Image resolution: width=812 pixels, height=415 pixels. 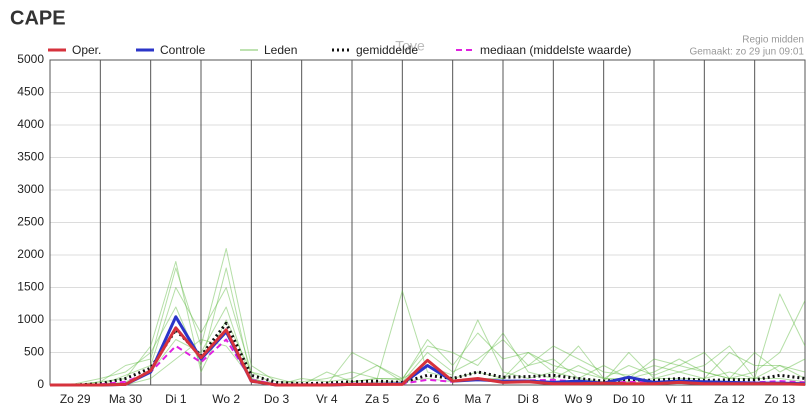 What do you see at coordinates (30, 254) in the screenshot?
I see `y-tick-label: 2000` at bounding box center [30, 254].